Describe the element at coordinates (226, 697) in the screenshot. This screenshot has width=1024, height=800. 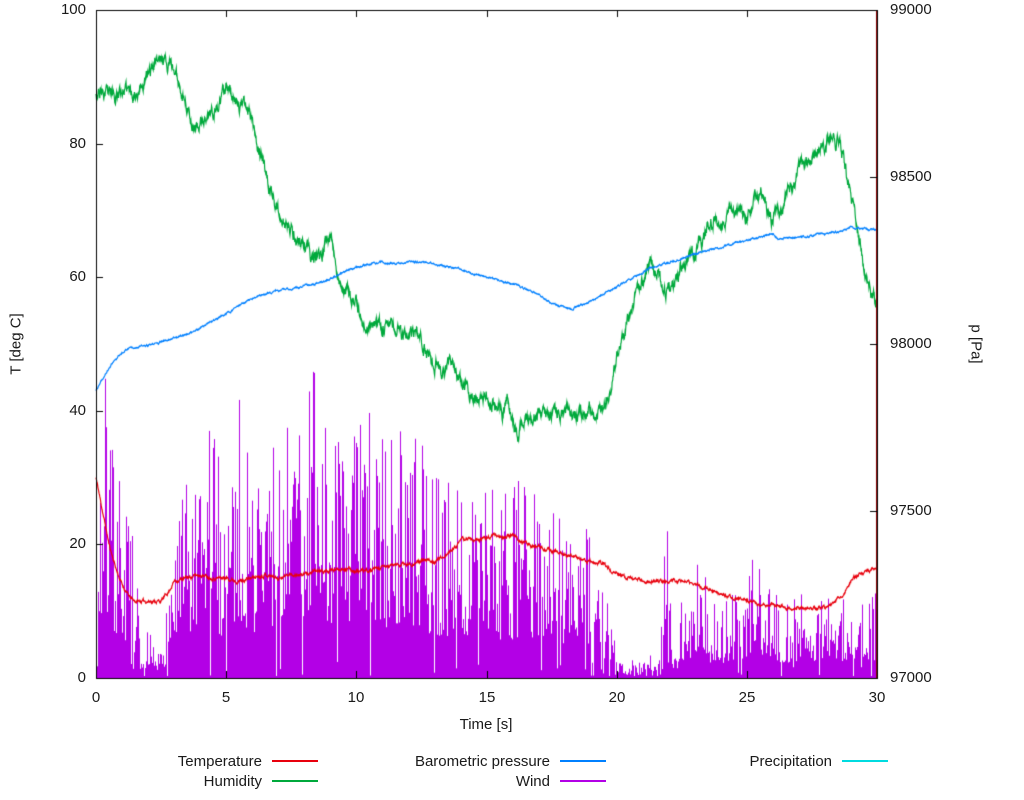
I see `x-tick-label: 5` at that location.